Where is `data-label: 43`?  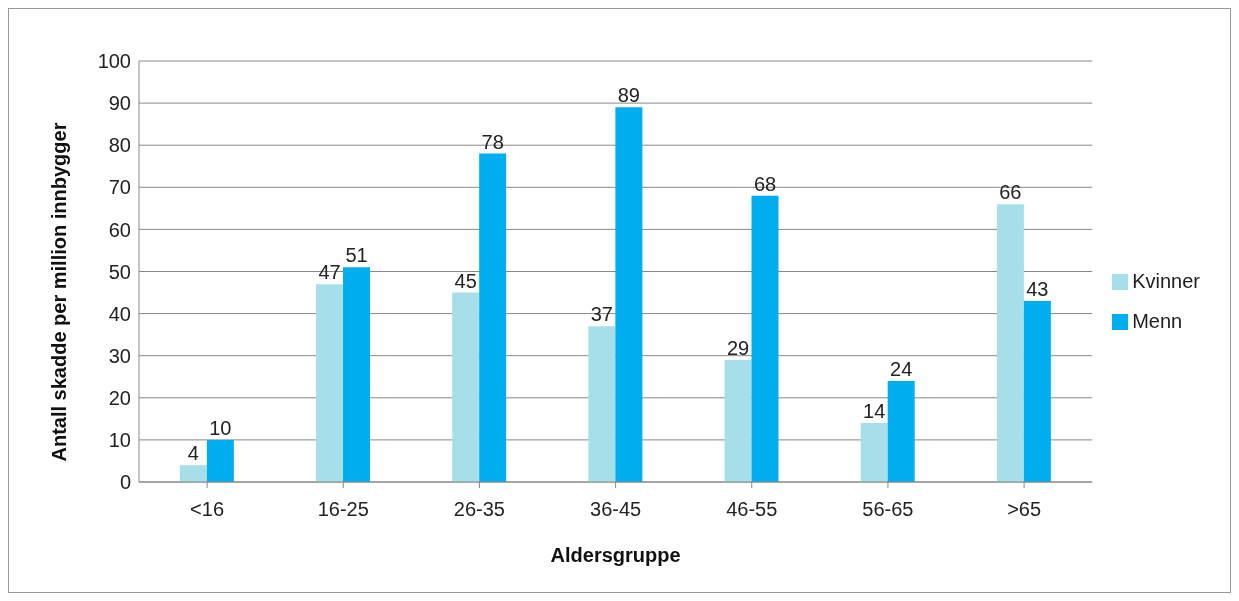
data-label: 43 is located at coordinates (1037, 288).